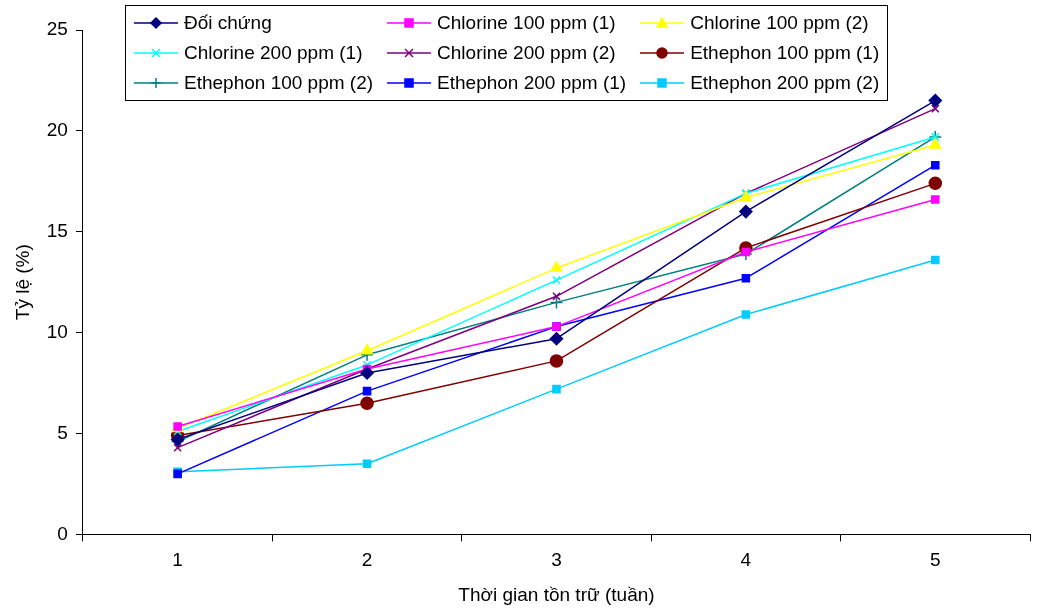  I want to click on x-axis-title: Thời gian tồn trữ (tuần), so click(556, 594).